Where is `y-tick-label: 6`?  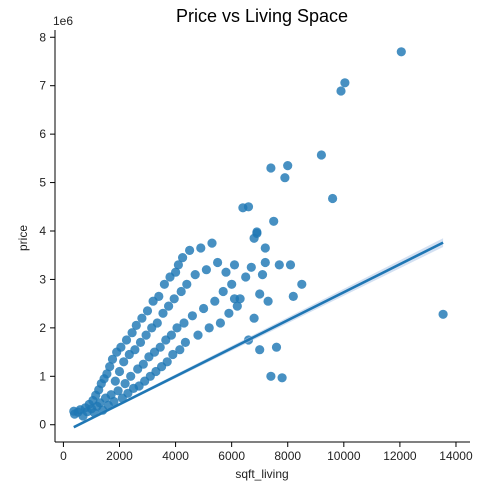 y-tick-label: 6 is located at coordinates (42, 134).